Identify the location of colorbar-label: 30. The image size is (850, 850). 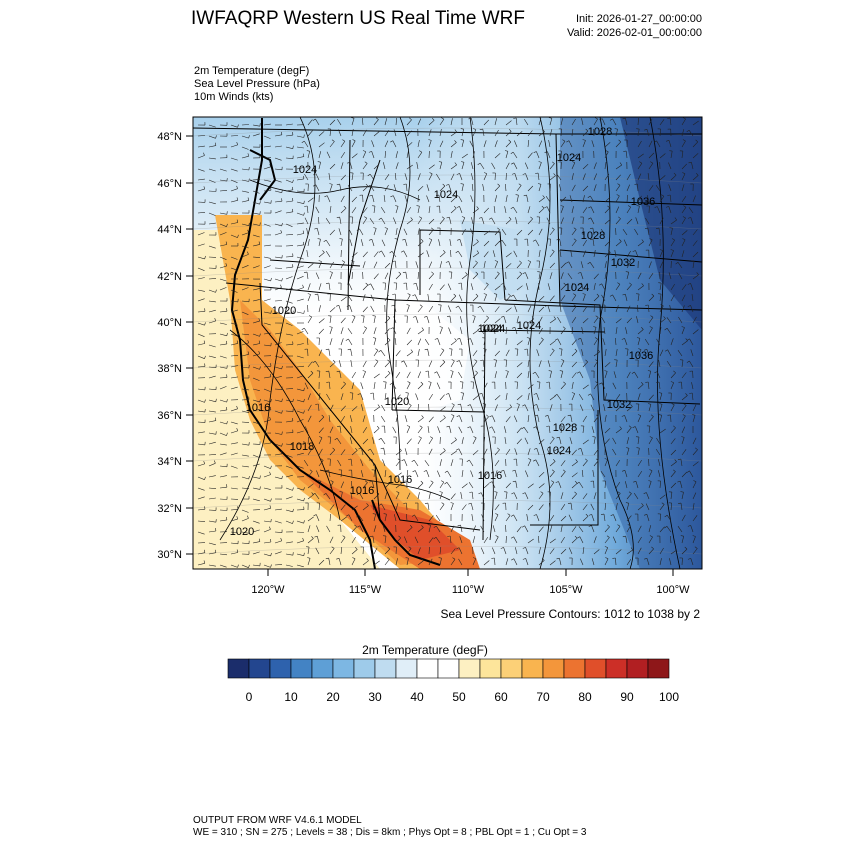
(375, 697).